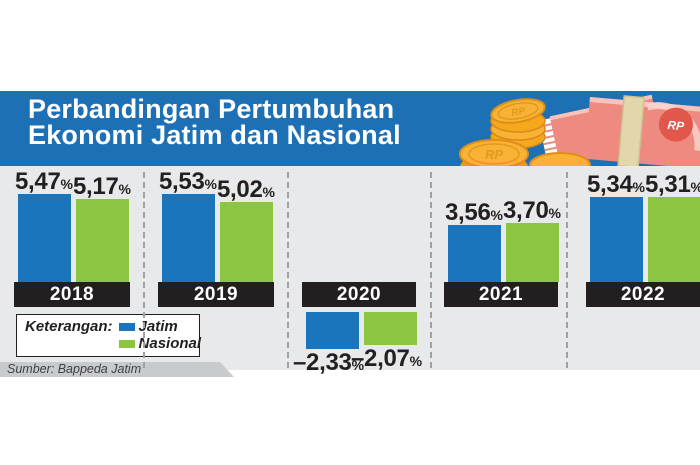 The width and height of the screenshot is (700, 465). I want to click on legend-item-nasional: Nasional, so click(160, 343).